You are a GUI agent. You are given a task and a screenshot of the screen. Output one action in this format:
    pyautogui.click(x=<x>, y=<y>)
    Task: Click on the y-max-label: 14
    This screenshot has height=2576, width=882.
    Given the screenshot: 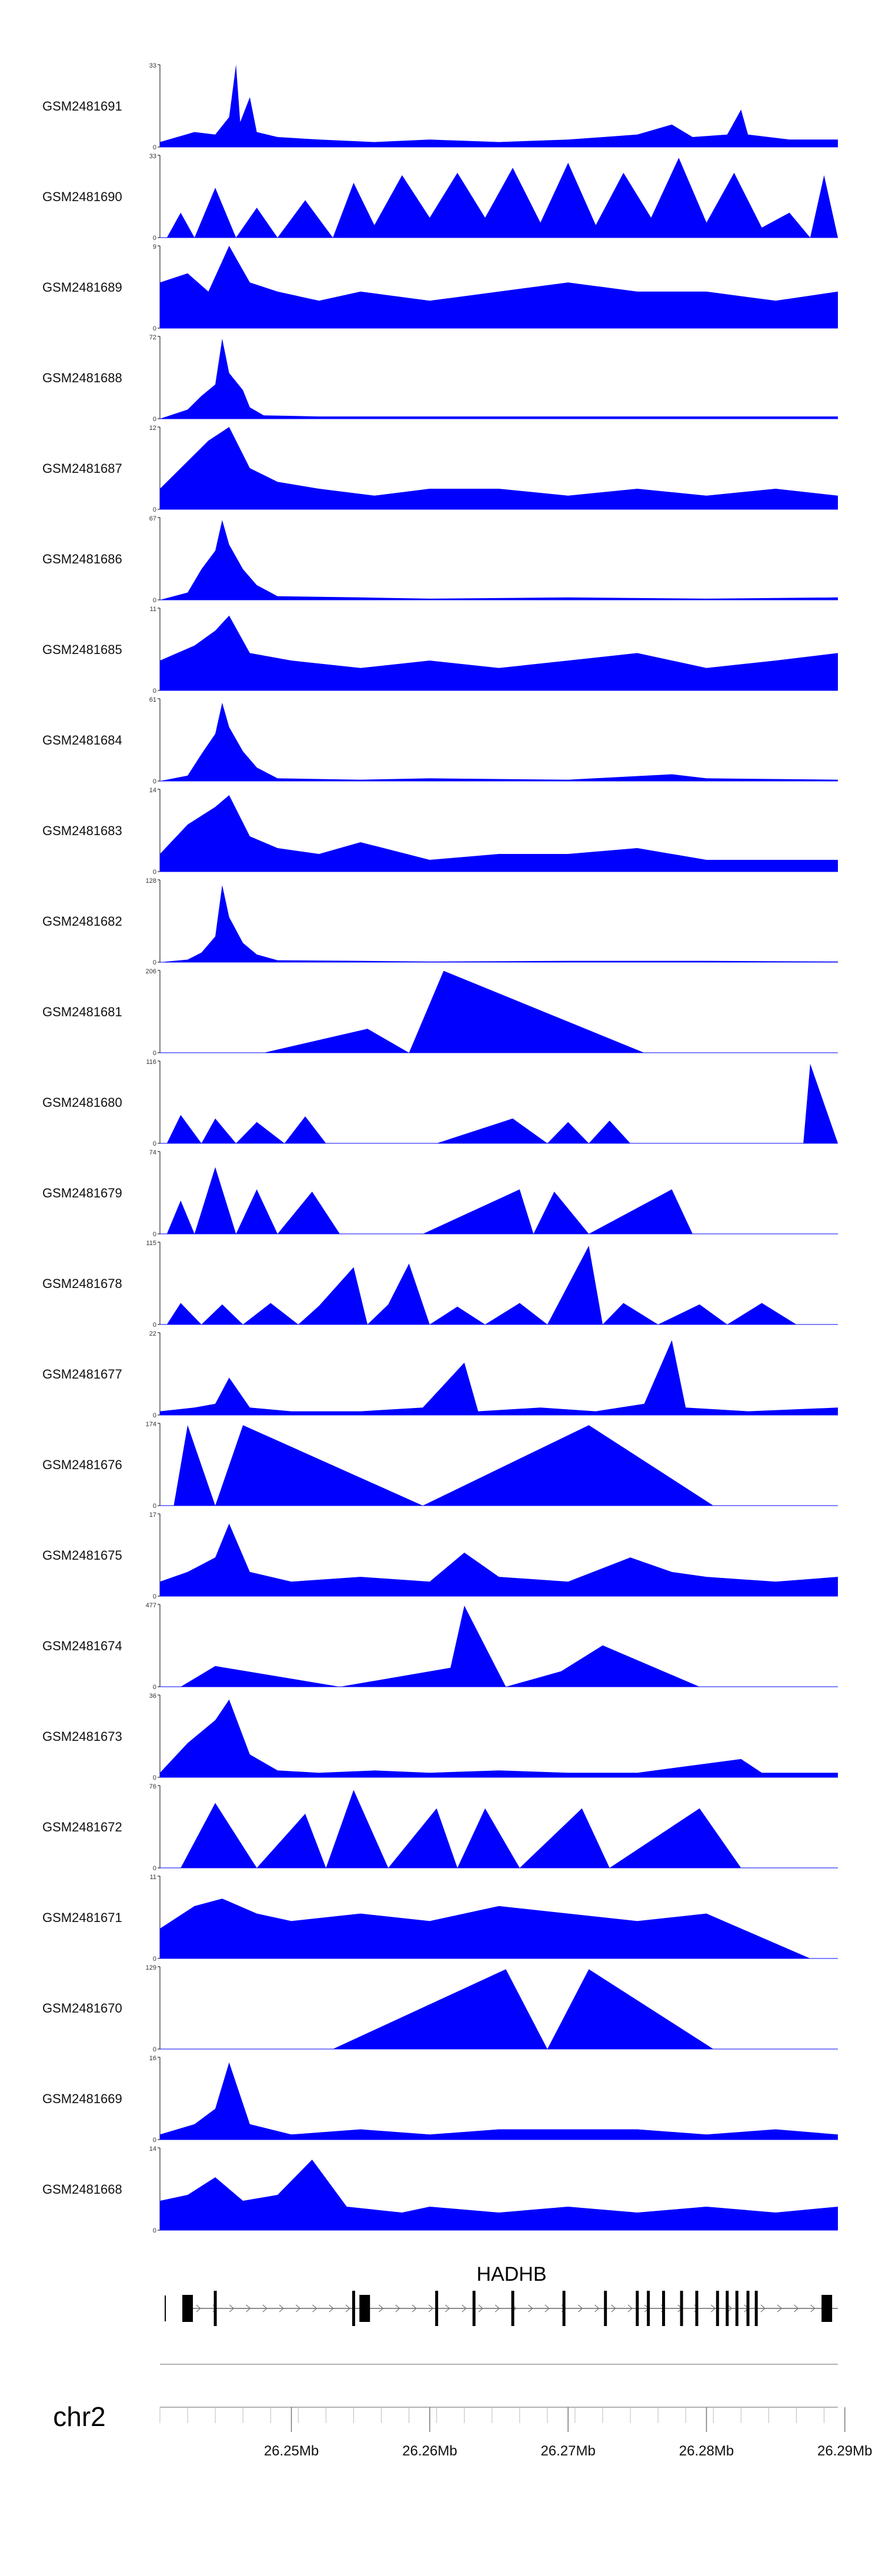 What is the action you would take?
    pyautogui.click(x=152, y=790)
    